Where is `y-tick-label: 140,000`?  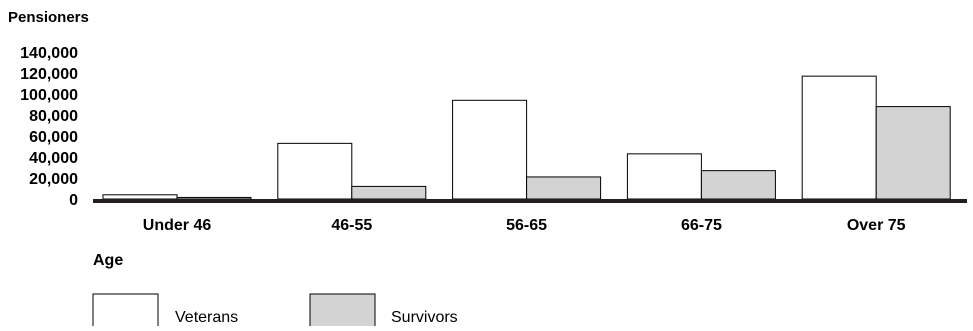 y-tick-label: 140,000 is located at coordinates (49, 53).